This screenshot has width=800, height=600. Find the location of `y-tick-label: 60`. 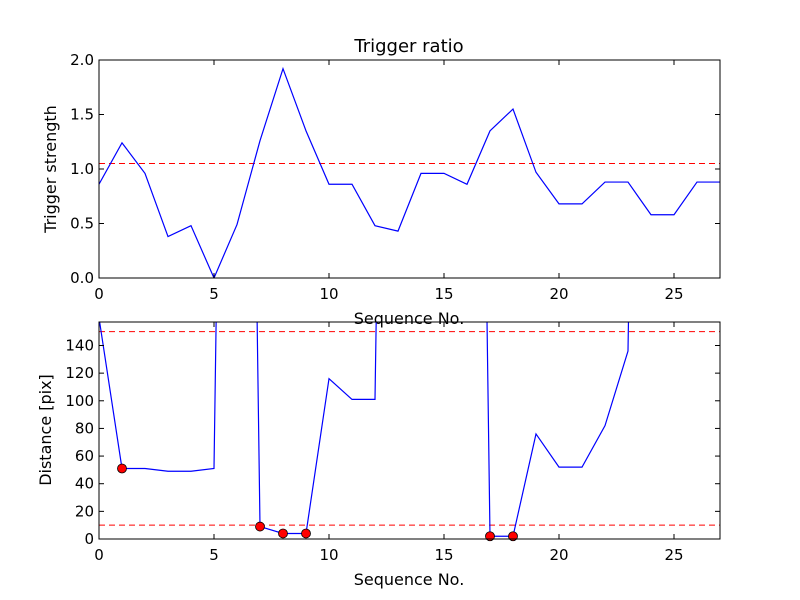

y-tick-label: 60 is located at coordinates (84, 456).